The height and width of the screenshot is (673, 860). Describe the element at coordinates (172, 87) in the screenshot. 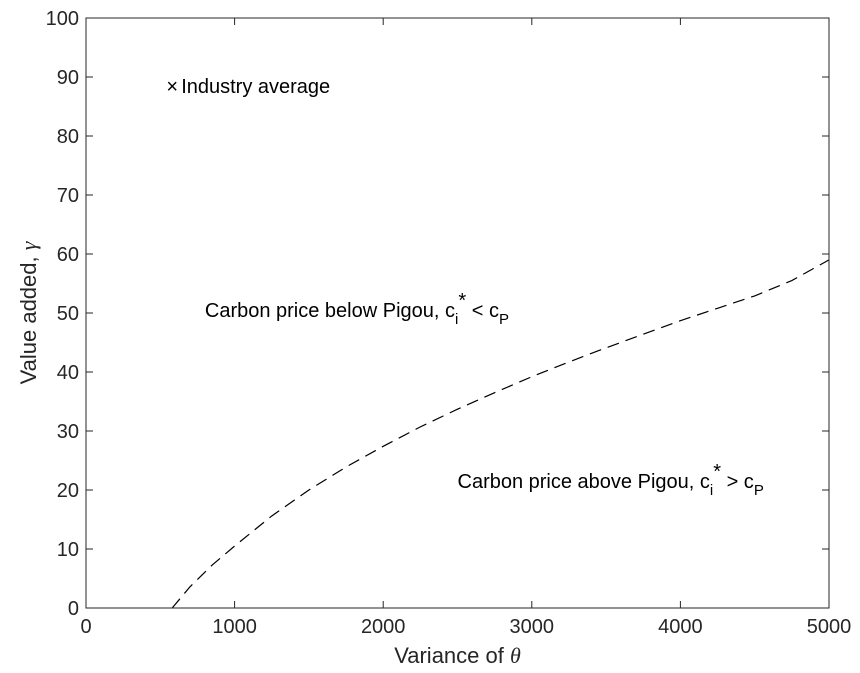

I see `industry-average-marker: ×` at that location.